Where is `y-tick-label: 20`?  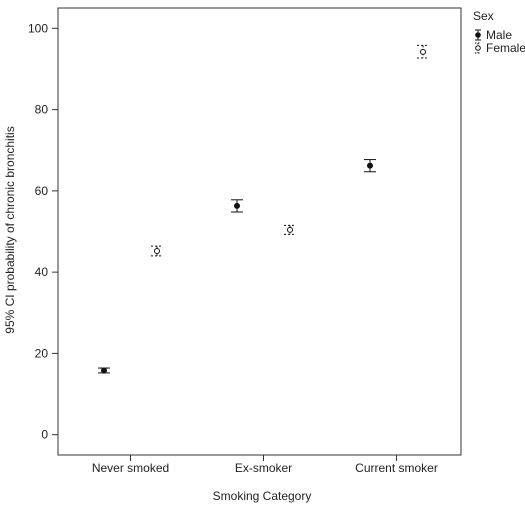 y-tick-label: 20 is located at coordinates (42, 353).